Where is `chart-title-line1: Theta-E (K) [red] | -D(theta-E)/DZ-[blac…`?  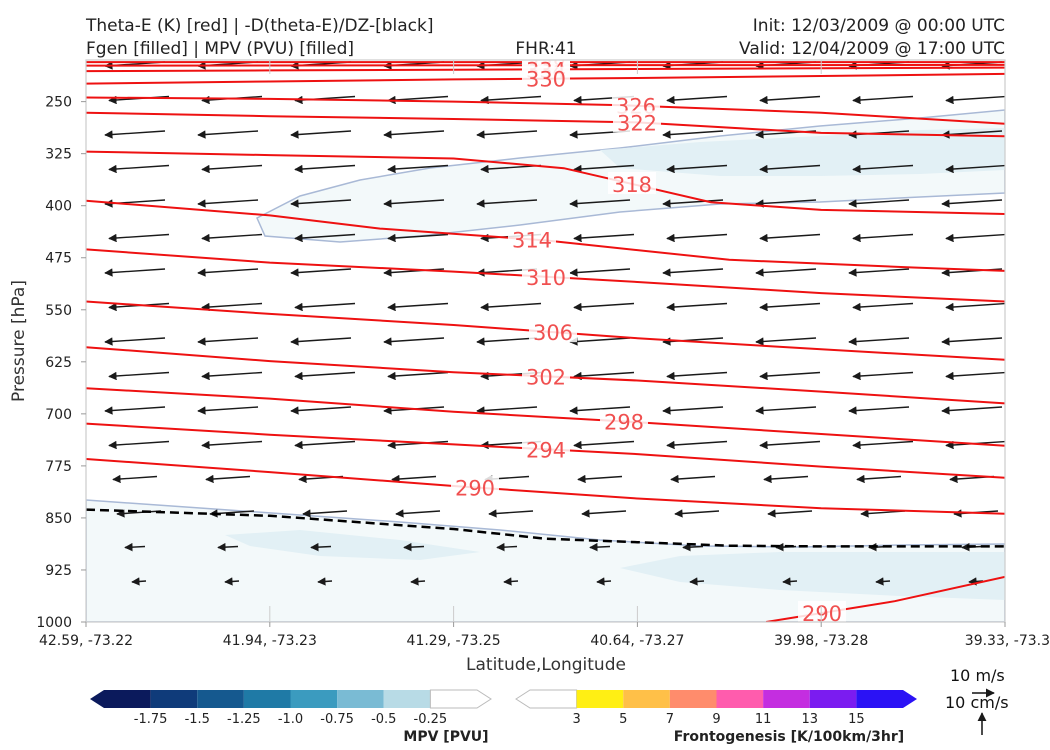 chart-title-line1: Theta-E (K) [red] | -D(theta-E)/DZ-[blac… is located at coordinates (259, 26).